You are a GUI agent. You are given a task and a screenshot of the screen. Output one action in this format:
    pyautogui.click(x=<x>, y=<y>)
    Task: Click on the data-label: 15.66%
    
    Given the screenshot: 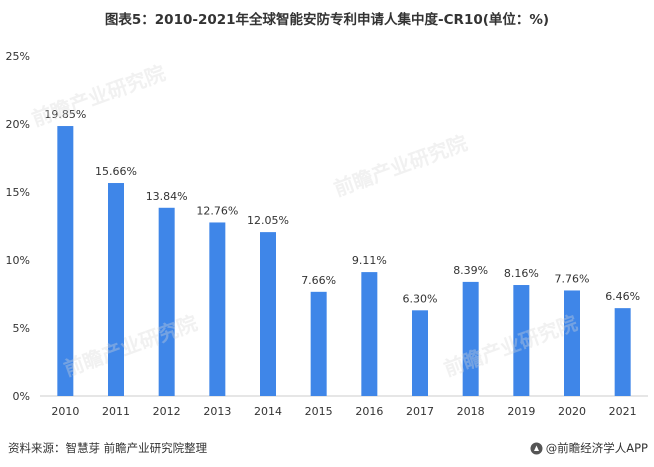 What is the action you would take?
    pyautogui.click(x=116, y=171)
    